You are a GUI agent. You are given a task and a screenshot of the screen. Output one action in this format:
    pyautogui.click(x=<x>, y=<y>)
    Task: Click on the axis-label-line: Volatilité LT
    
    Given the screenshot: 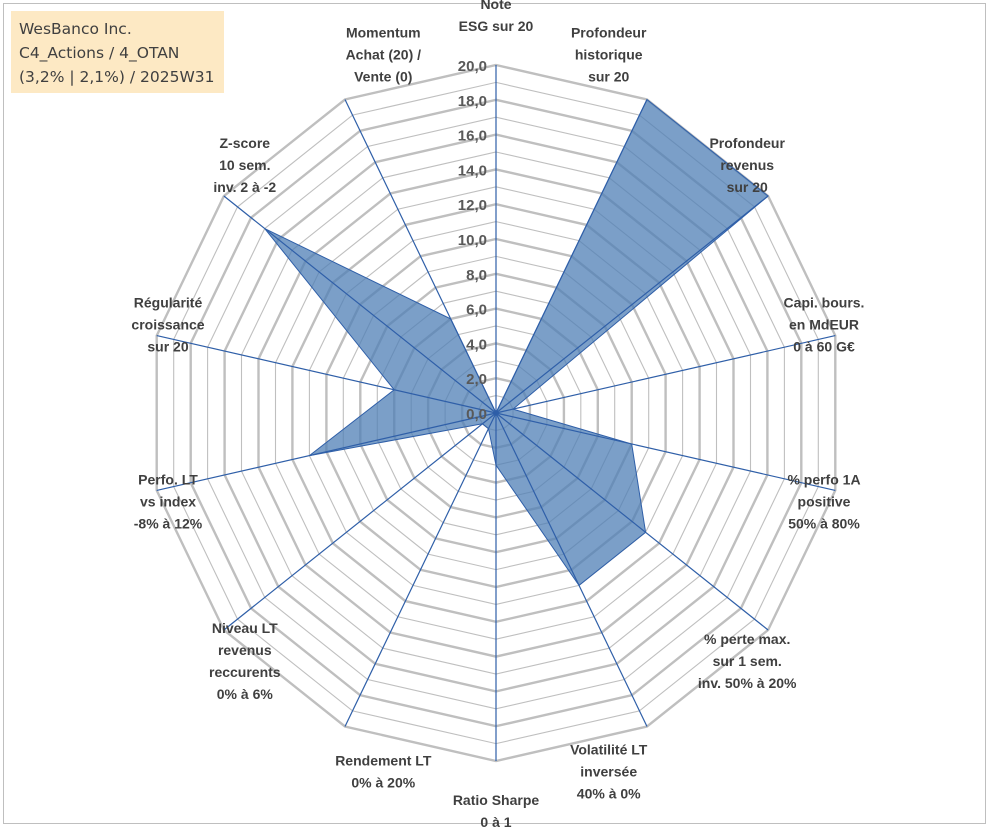 What is the action you would take?
    pyautogui.click(x=609, y=750)
    